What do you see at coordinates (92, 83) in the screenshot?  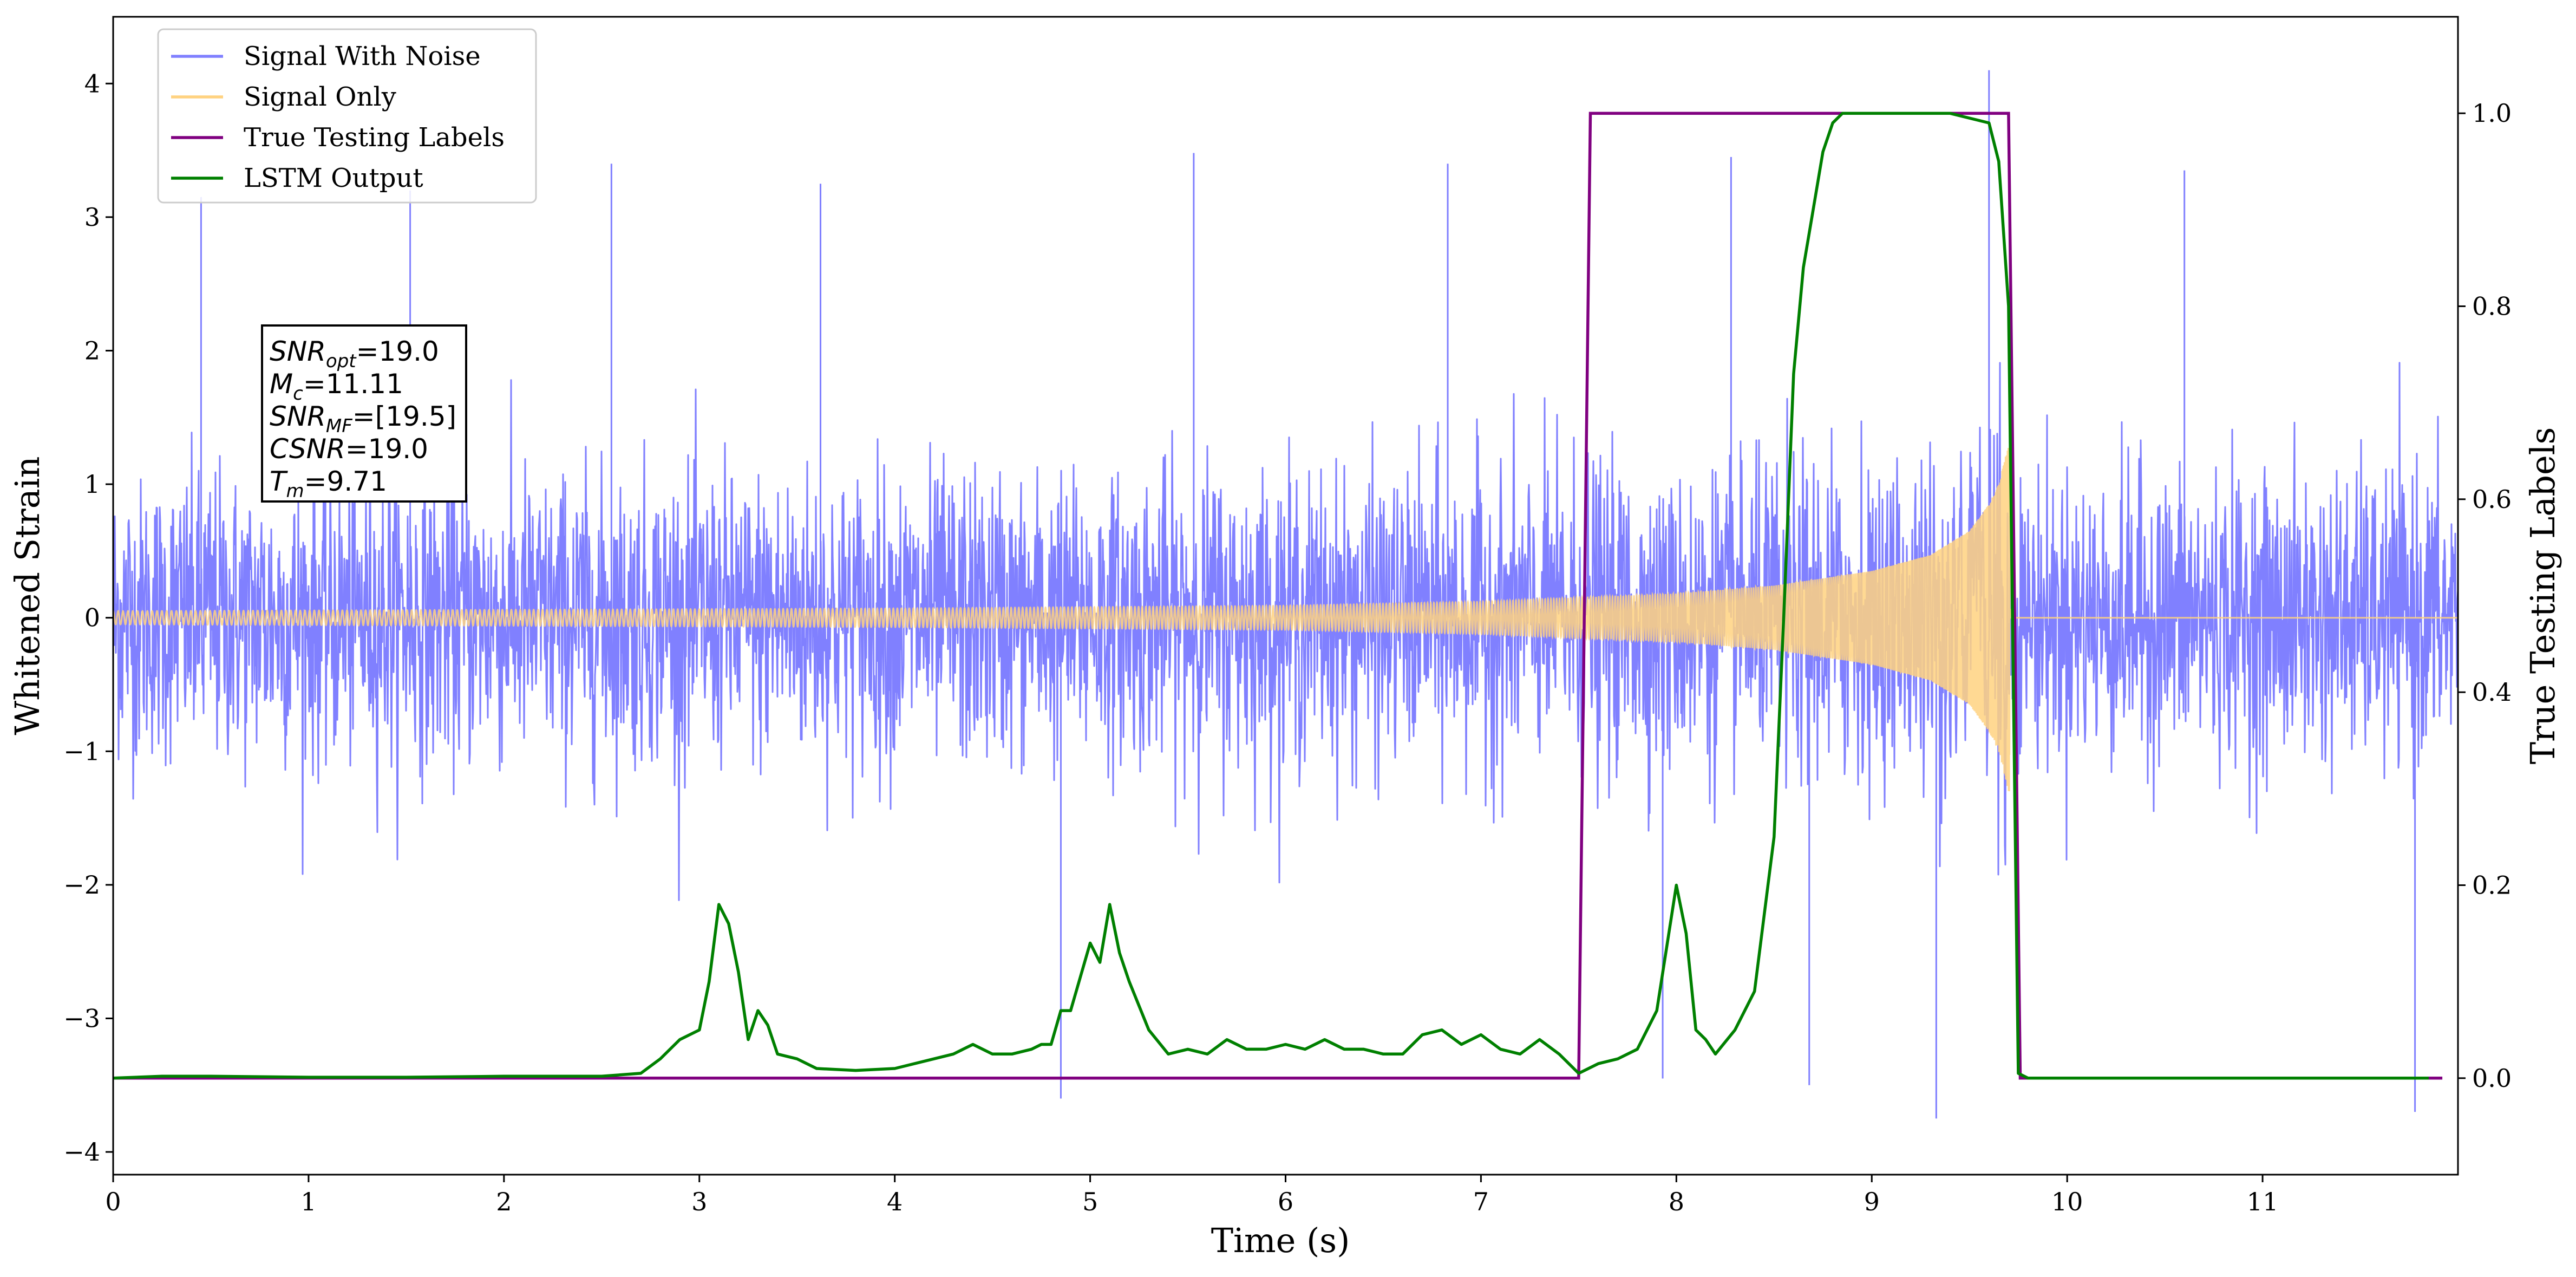 I see `y-left-tick-label: 4` at bounding box center [92, 83].